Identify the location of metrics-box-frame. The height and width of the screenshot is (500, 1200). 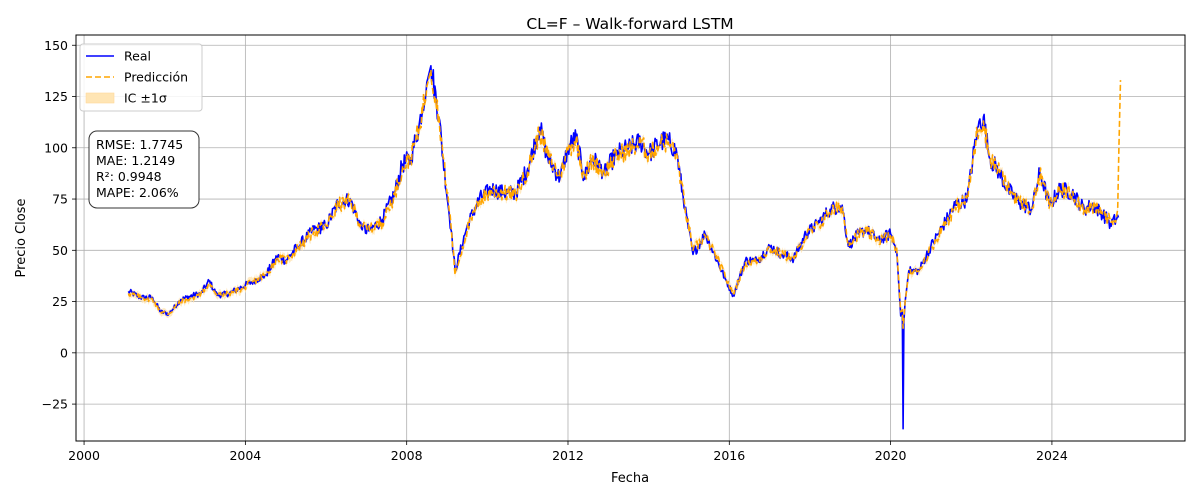
(144, 169).